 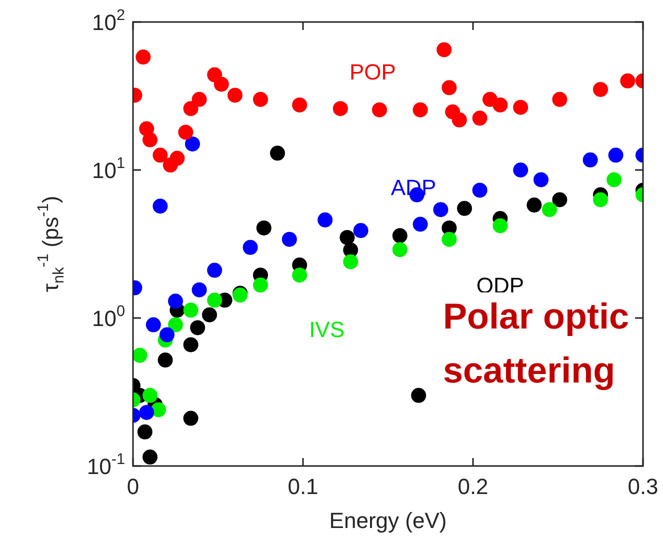 I want to click on annotation: scattering, so click(x=529, y=369).